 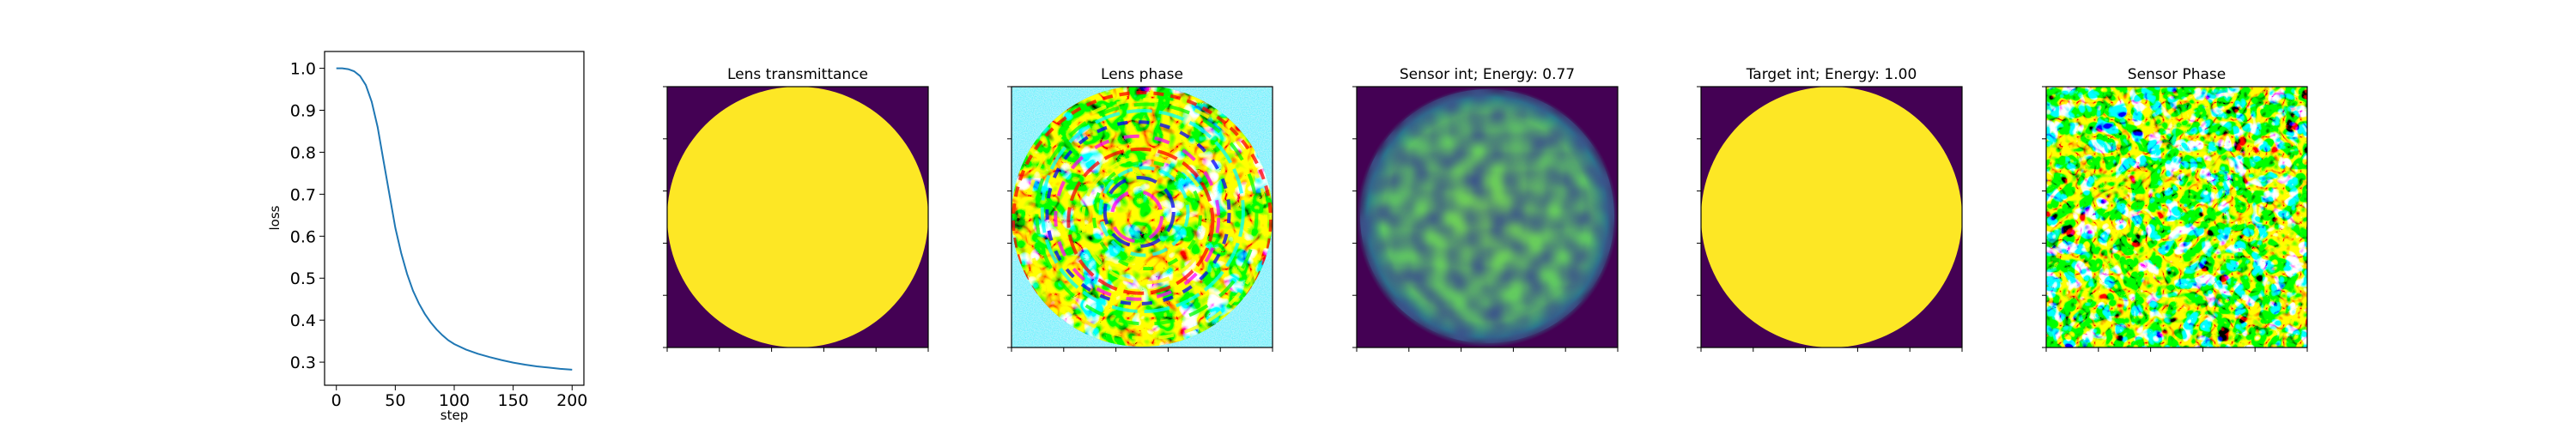 I want to click on phase-disk, so click(x=1142, y=217).